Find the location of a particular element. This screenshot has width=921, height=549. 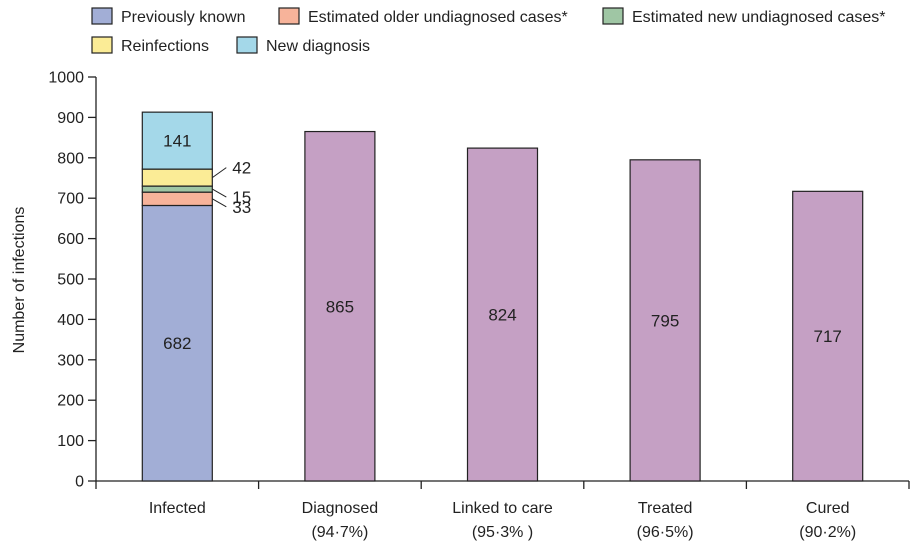

legend-item: Estimated older undiagnosed cases* is located at coordinates (423, 16).